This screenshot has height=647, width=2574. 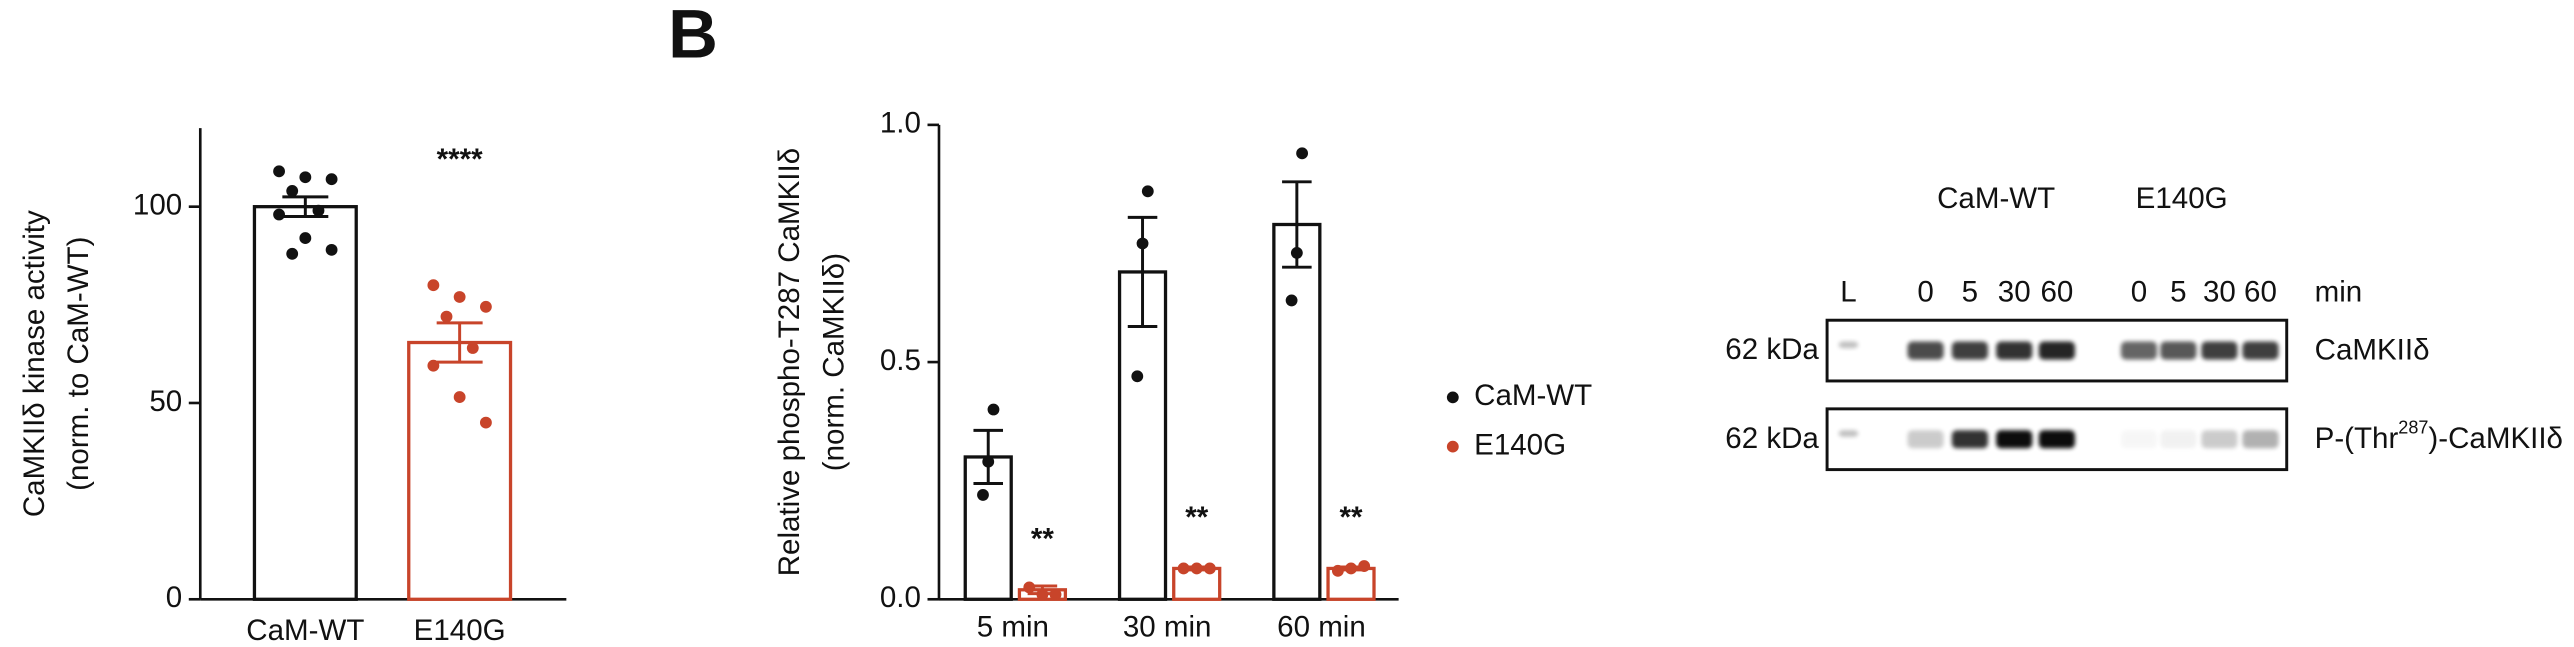 What do you see at coordinates (900, 360) in the screenshot?
I see `y-tick-label: 0.5` at bounding box center [900, 360].